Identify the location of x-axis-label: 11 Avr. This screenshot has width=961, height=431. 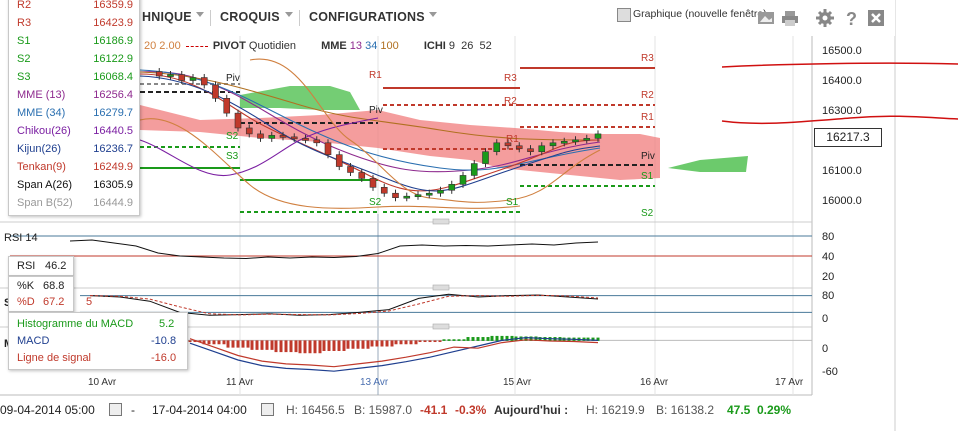
(240, 382).